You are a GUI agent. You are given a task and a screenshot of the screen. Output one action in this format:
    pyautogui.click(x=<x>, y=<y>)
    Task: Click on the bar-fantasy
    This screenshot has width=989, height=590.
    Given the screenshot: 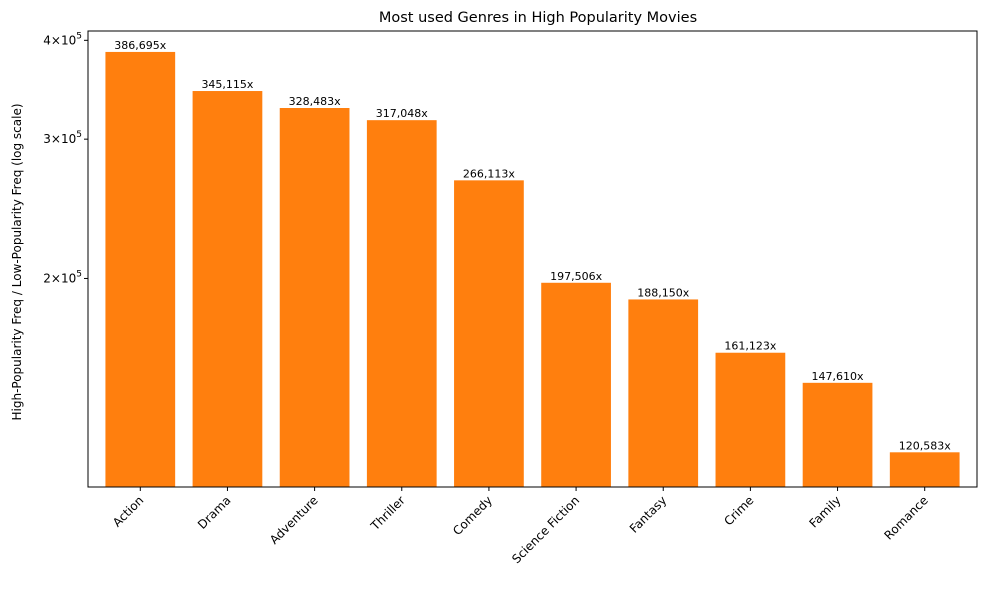 What is the action you would take?
    pyautogui.click(x=663, y=393)
    